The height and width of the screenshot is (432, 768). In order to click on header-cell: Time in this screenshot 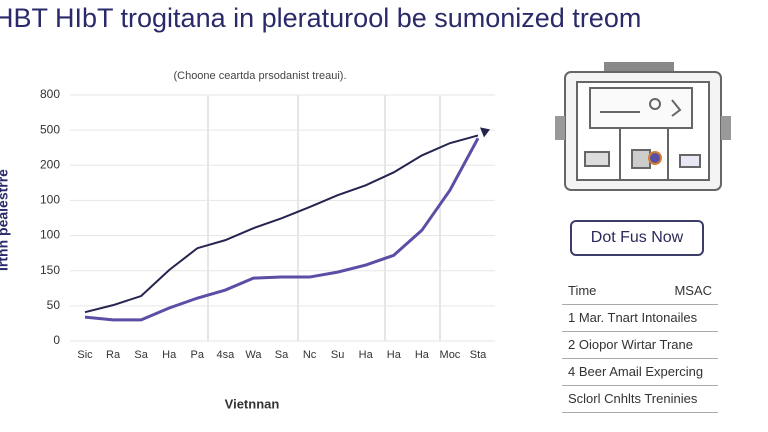, I will do `click(582, 290)`.